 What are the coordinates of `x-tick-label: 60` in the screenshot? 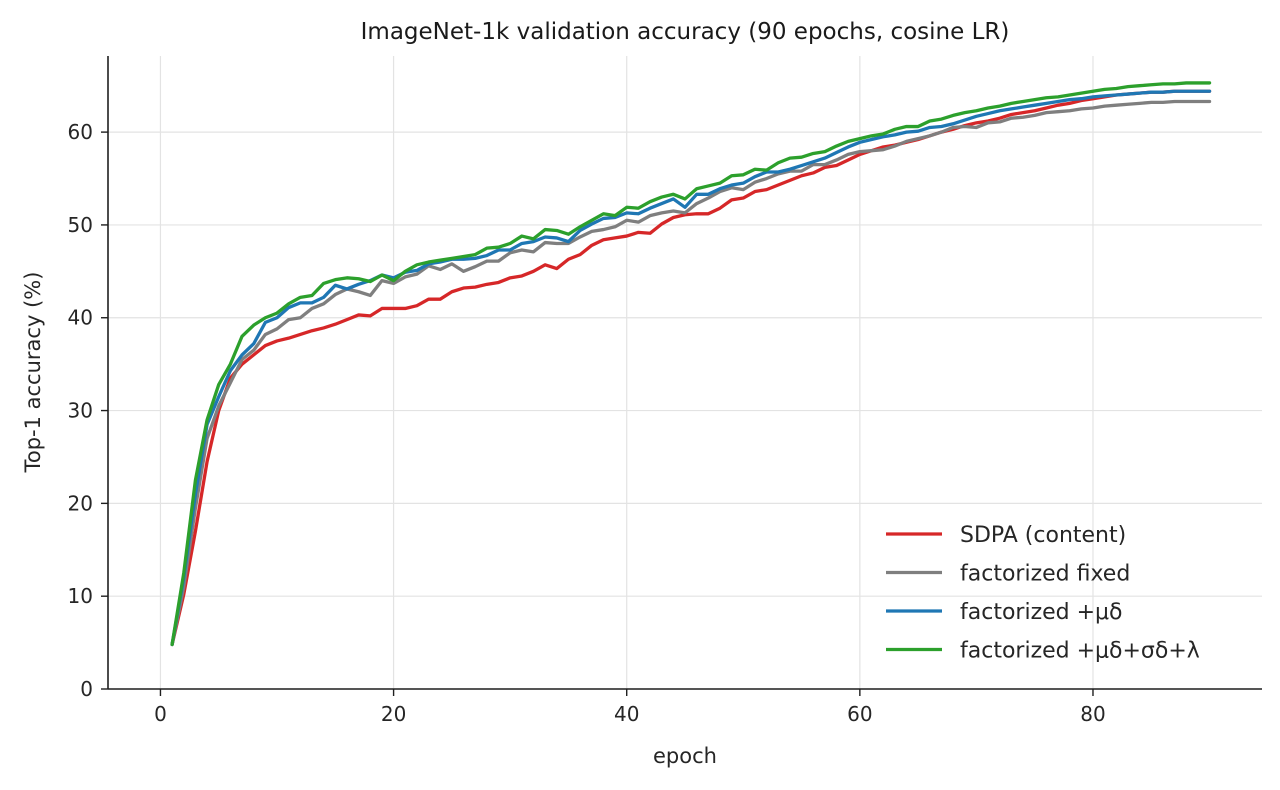 It's located at (859, 714).